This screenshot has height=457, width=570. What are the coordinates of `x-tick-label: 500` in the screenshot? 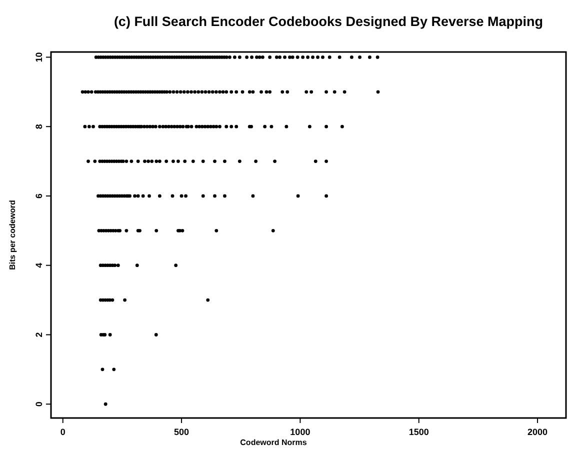 It's located at (182, 432).